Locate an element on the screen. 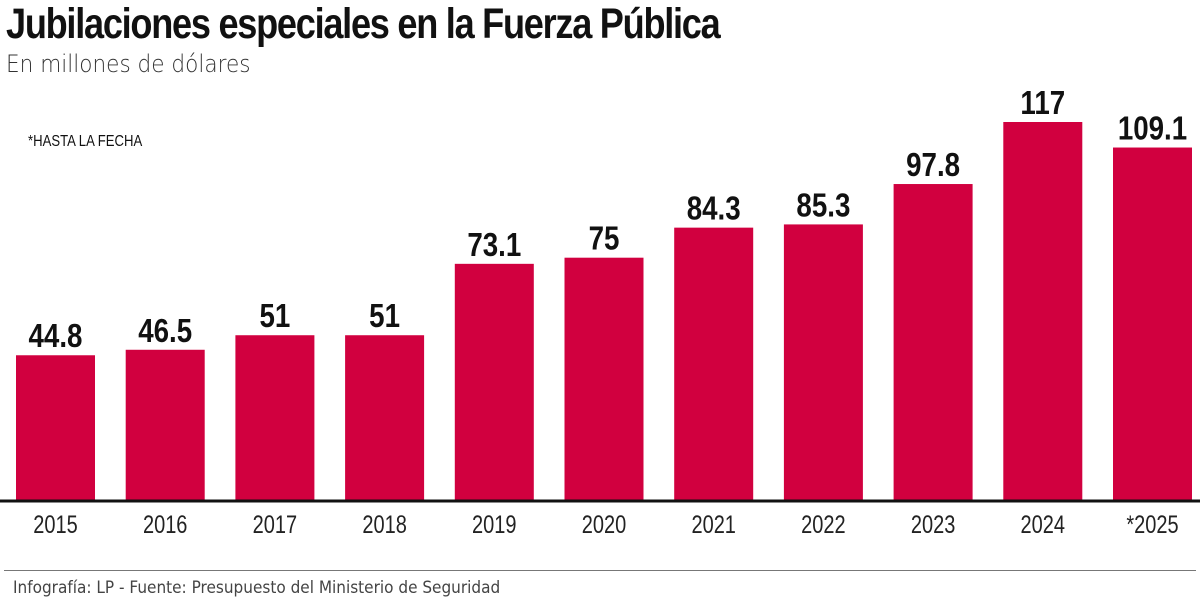 This screenshot has height=611, width=1200. value-label: 73.1 is located at coordinates (494, 245).